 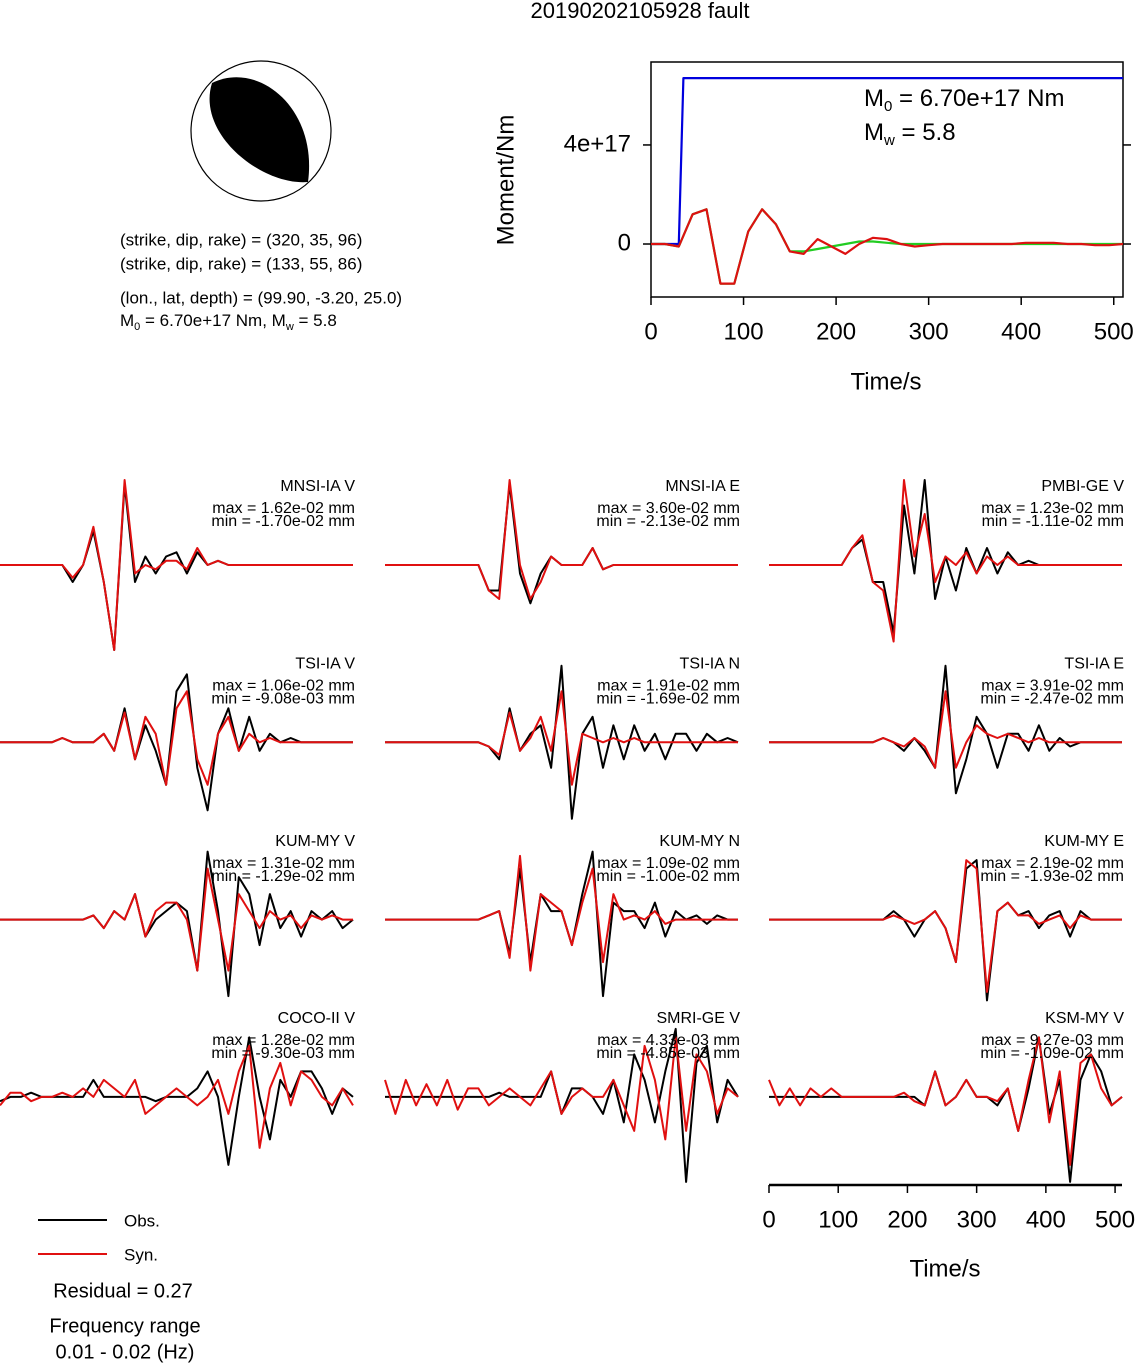 I want to click on freq-title: Frequency range, so click(x=124, y=1326).